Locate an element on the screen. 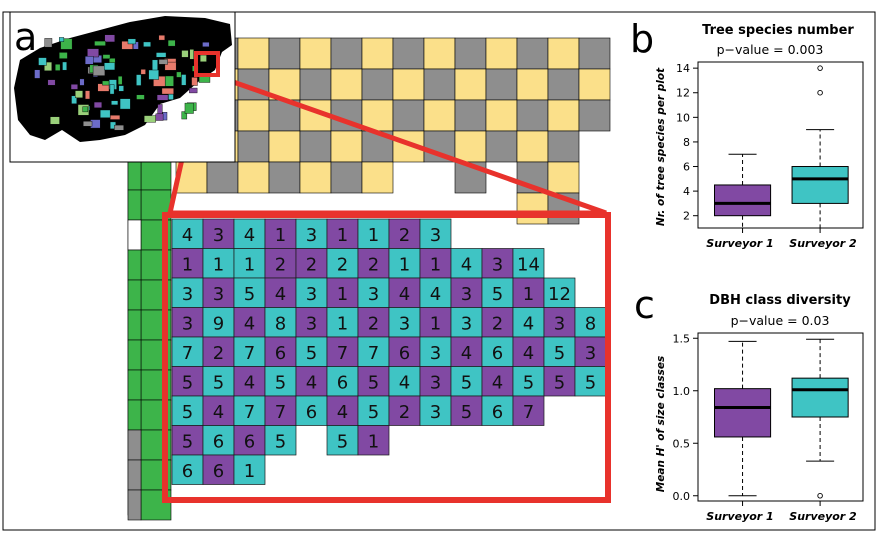 The image size is (880, 537). chart-b-plot: 2 4 6 8 10 12 14 is located at coordinates (770, 147).